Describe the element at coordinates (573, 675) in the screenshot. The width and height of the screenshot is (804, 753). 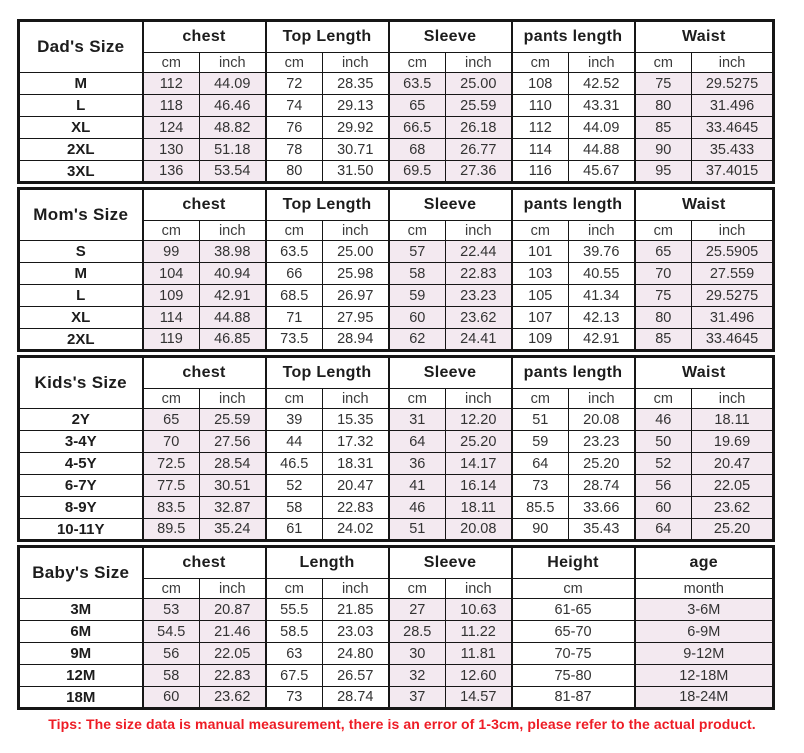
I see `value-cell: 75-80` at that location.